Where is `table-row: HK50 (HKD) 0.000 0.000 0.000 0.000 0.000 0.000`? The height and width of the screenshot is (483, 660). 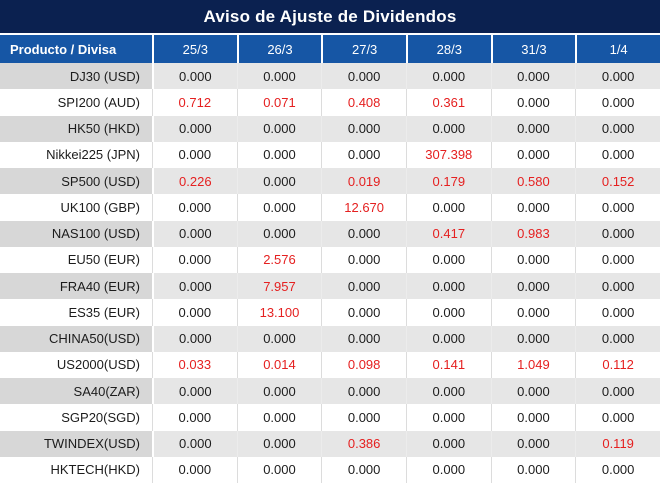
table-row: HK50 (HKD) 0.000 0.000 0.000 0.000 0.000 0.000 is located at coordinates (330, 128).